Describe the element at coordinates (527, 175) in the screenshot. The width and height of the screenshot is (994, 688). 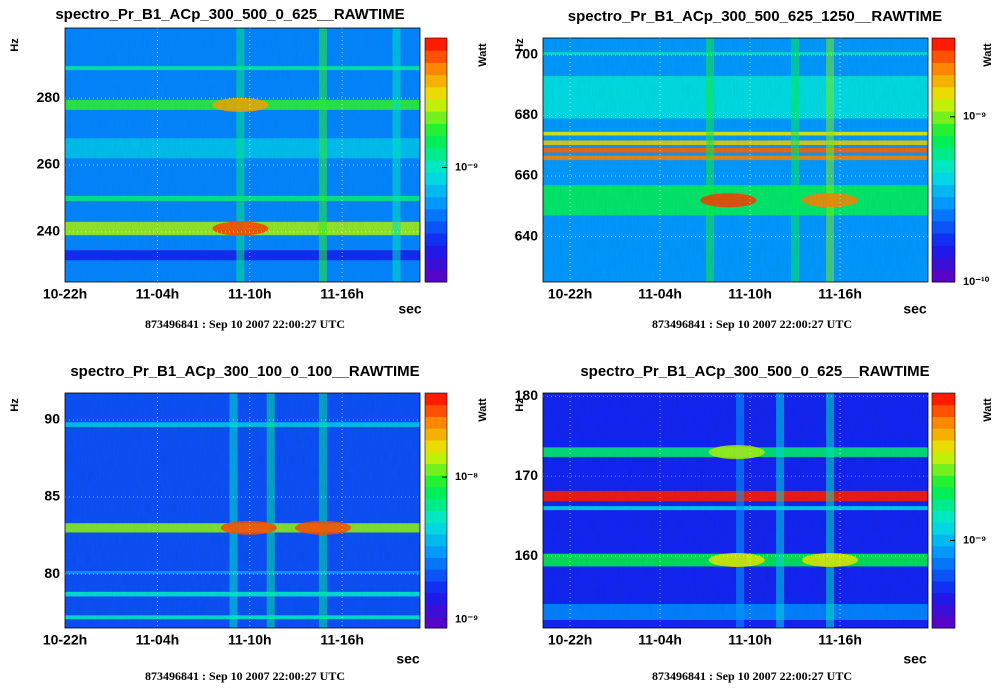
I see `y-tick-label: 660` at that location.